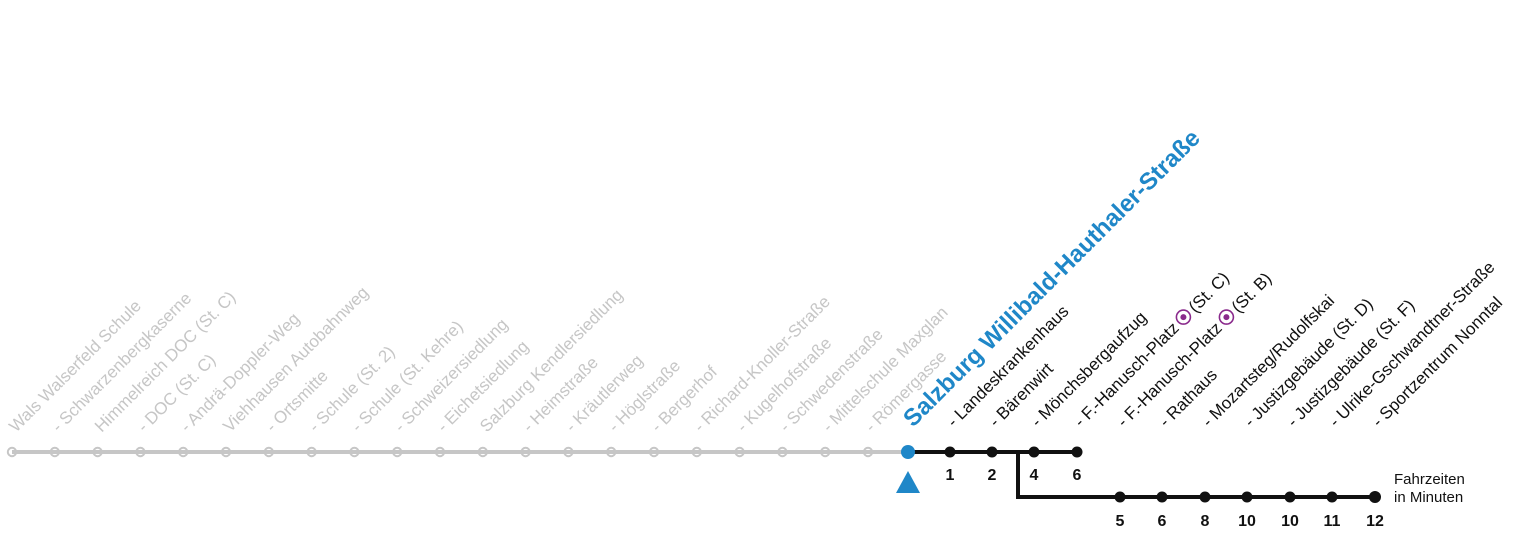  I want to click on next-stop-name: - Ulrike-Gschwandtner-Straße, so click(1411, 344).